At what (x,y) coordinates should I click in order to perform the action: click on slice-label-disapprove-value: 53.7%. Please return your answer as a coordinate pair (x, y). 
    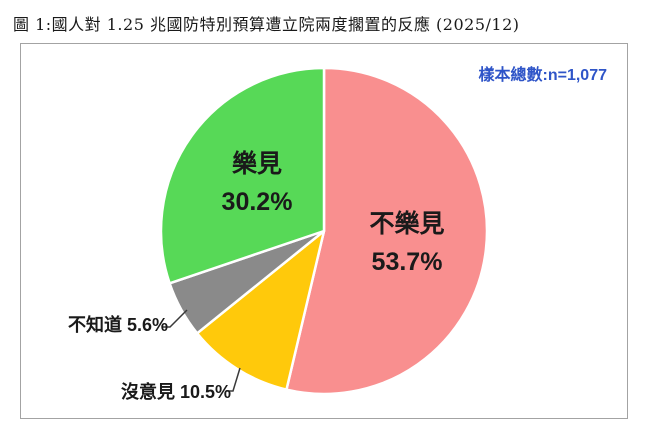
    Looking at the image, I should click on (407, 262).